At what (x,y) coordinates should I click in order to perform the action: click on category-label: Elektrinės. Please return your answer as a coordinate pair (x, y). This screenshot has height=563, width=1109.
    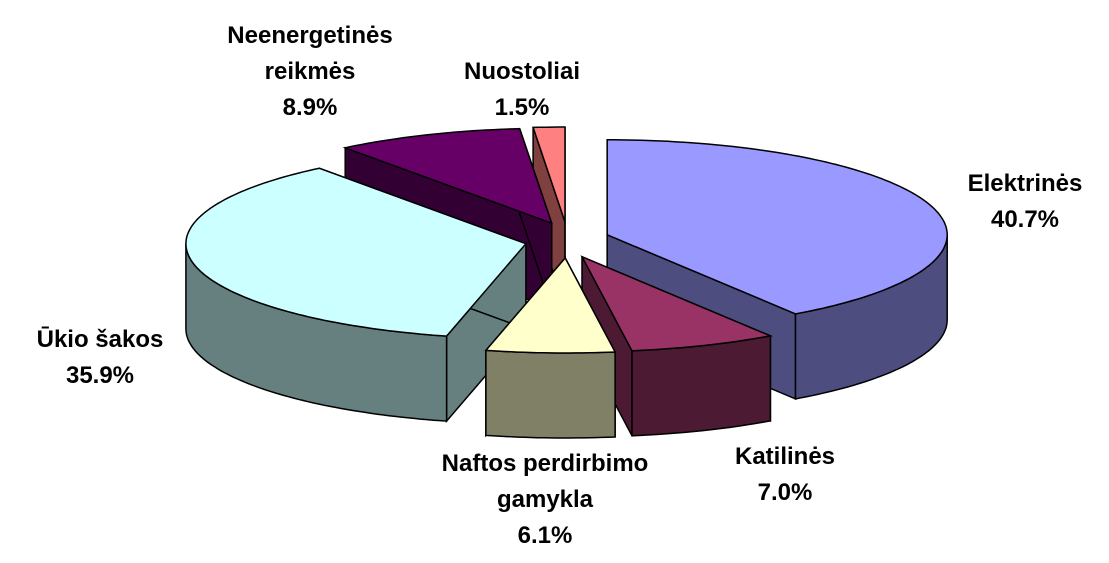
    Looking at the image, I should click on (1025, 183).